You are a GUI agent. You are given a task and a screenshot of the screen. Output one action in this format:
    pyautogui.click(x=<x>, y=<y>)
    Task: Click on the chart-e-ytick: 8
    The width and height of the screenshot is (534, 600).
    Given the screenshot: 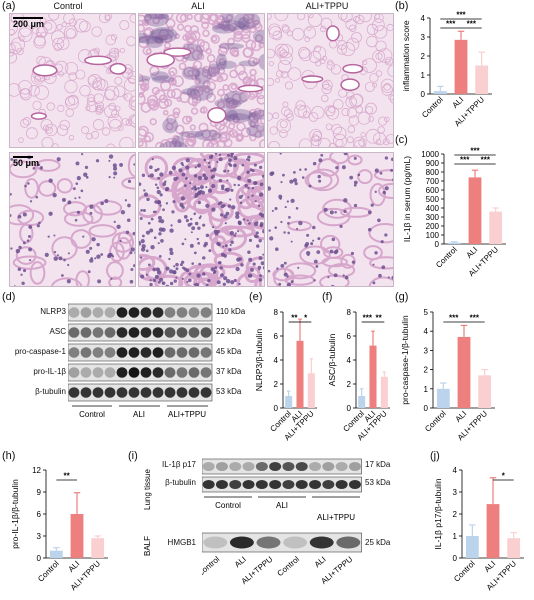 What is the action you would take?
    pyautogui.click(x=276, y=312)
    